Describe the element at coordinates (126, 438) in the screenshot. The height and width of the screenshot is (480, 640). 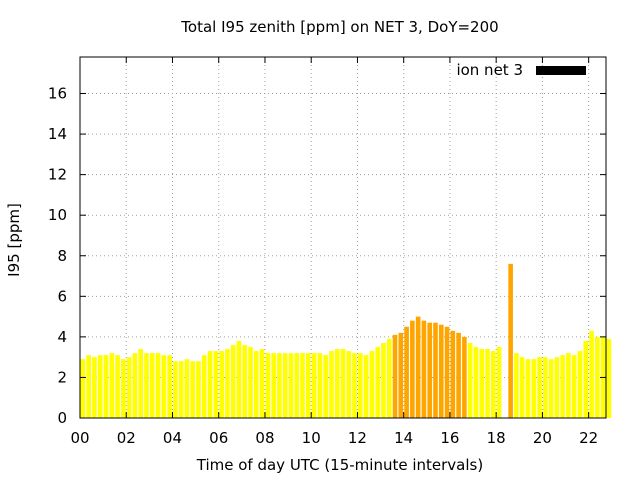
I see `x-tick-label: 02` at that location.